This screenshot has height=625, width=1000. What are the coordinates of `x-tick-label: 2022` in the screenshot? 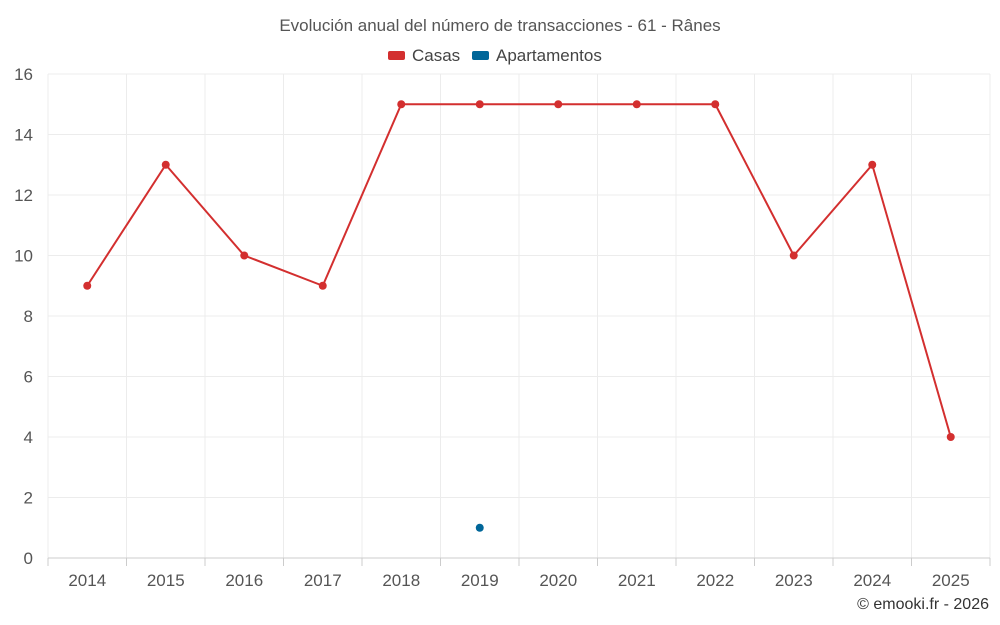 It's located at (715, 580).